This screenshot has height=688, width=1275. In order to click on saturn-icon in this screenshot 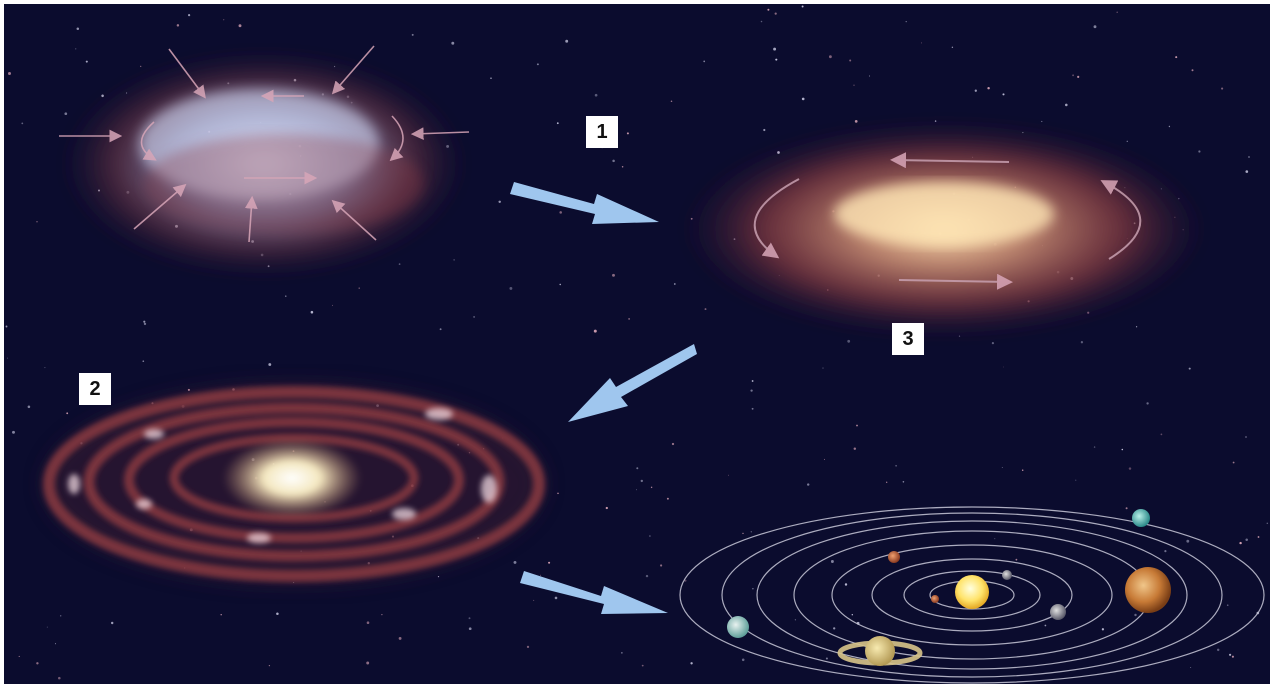, I will do `click(880, 651)`.